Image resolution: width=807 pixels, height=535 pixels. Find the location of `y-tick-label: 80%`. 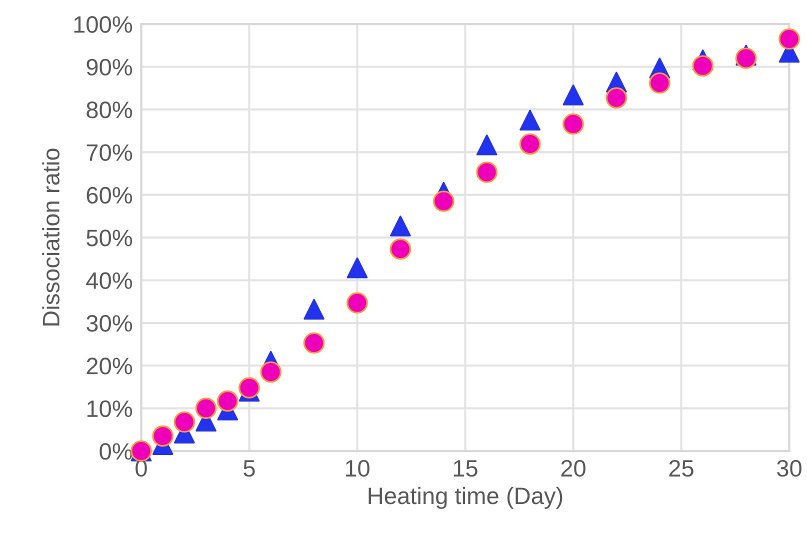

y-tick-label: 80% is located at coordinates (109, 110).